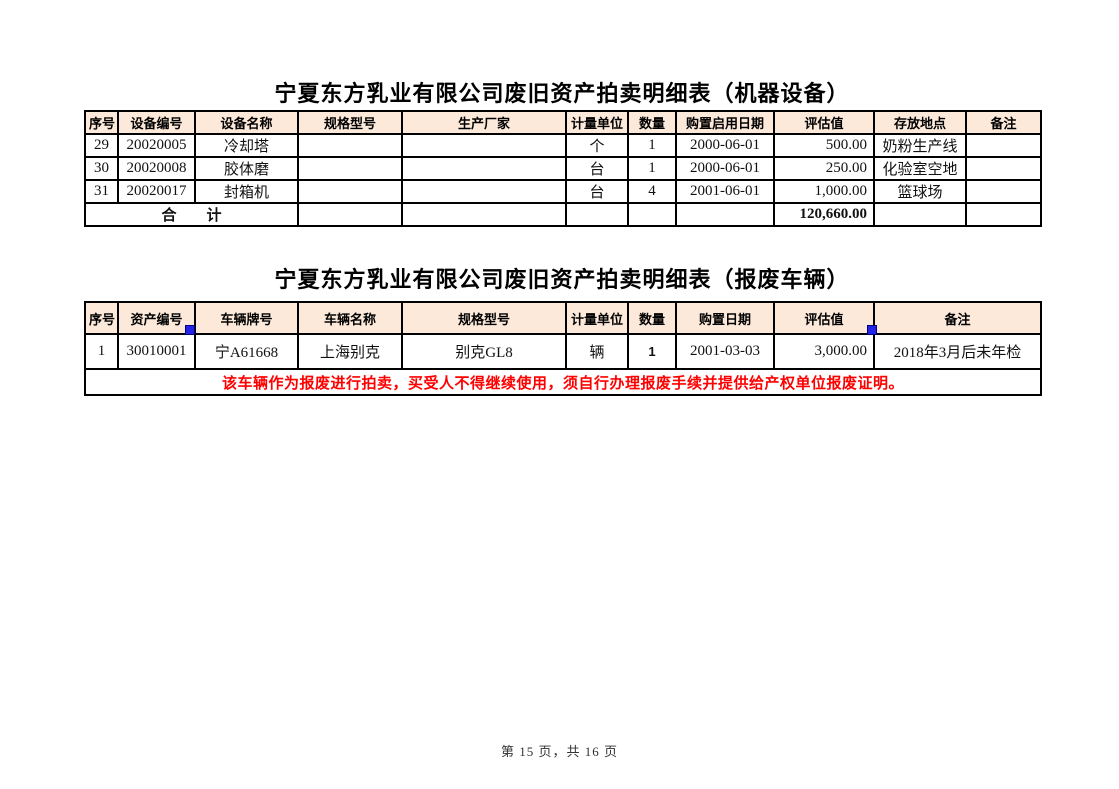  Describe the element at coordinates (920, 122) in the screenshot. I see `table1-header-location: 存放地点` at that location.